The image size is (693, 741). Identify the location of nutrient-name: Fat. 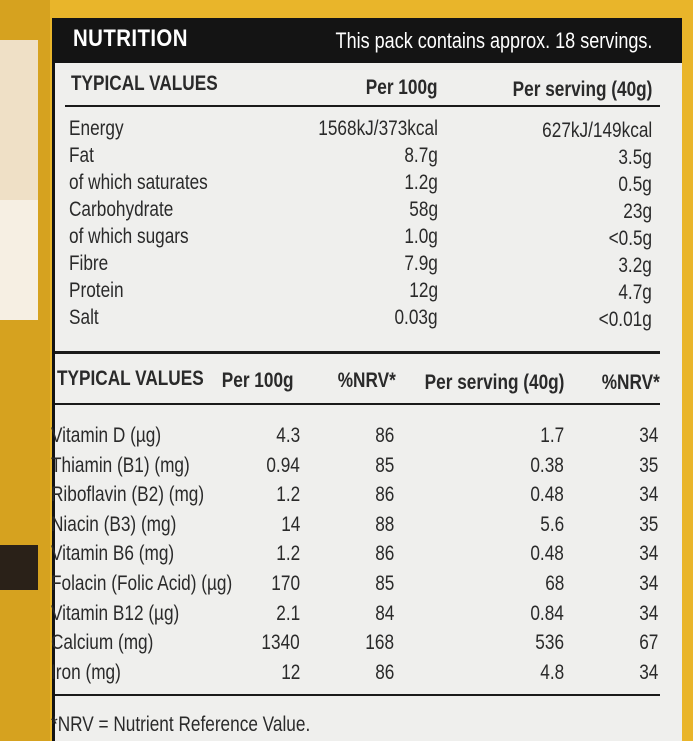
(81, 155).